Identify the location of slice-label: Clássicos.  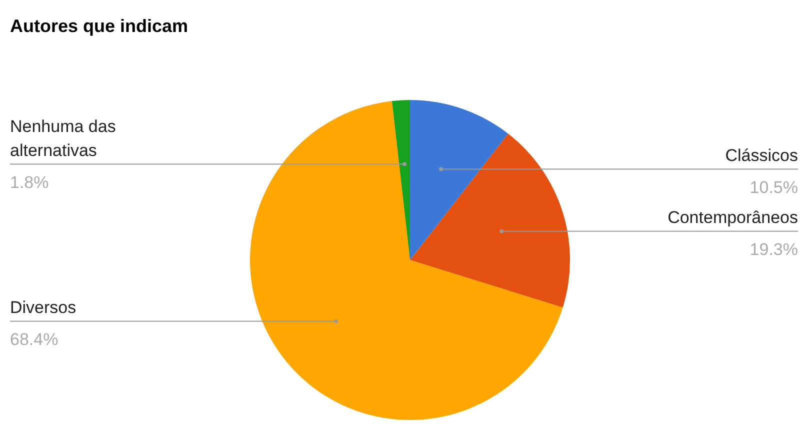
(761, 156).